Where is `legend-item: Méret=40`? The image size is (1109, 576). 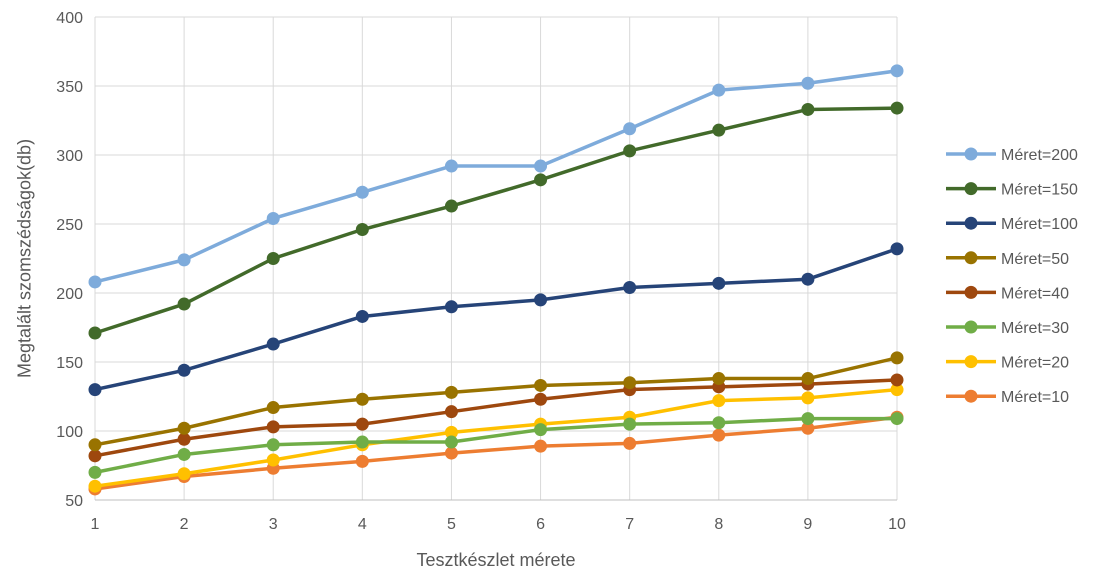
legend-item: Méret=40 is located at coordinates (1007, 293).